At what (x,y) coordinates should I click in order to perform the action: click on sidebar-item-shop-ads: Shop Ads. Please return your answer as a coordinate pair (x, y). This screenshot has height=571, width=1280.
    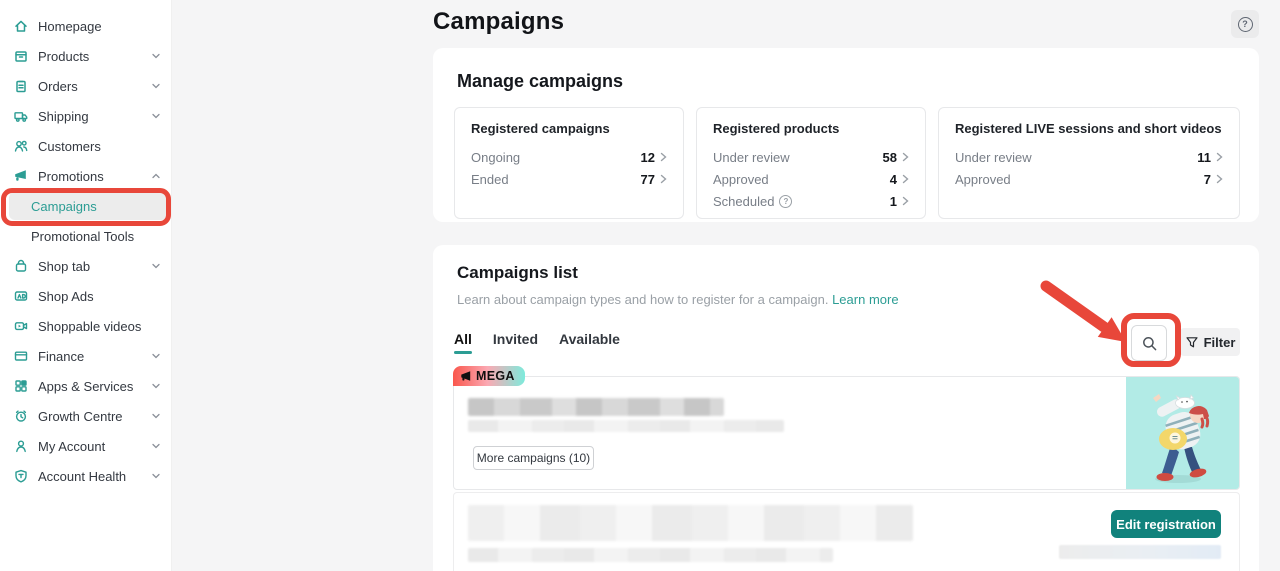
    Looking at the image, I should click on (85, 296).